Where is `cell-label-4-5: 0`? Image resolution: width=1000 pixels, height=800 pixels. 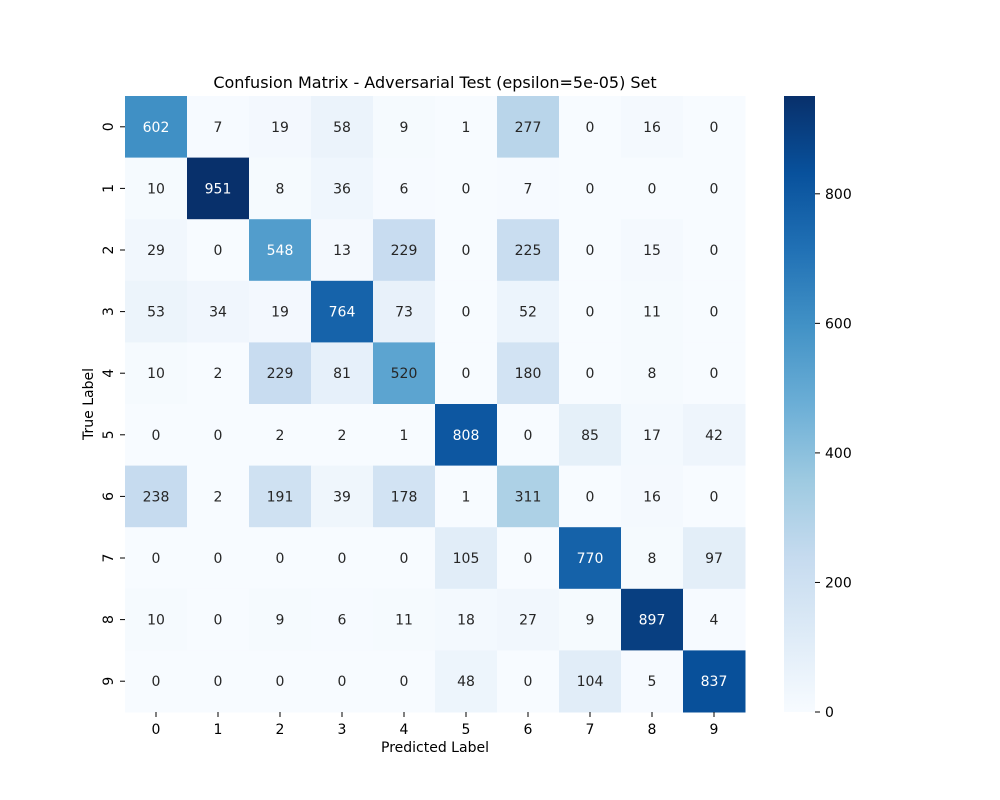 cell-label-4-5: 0 is located at coordinates (466, 374).